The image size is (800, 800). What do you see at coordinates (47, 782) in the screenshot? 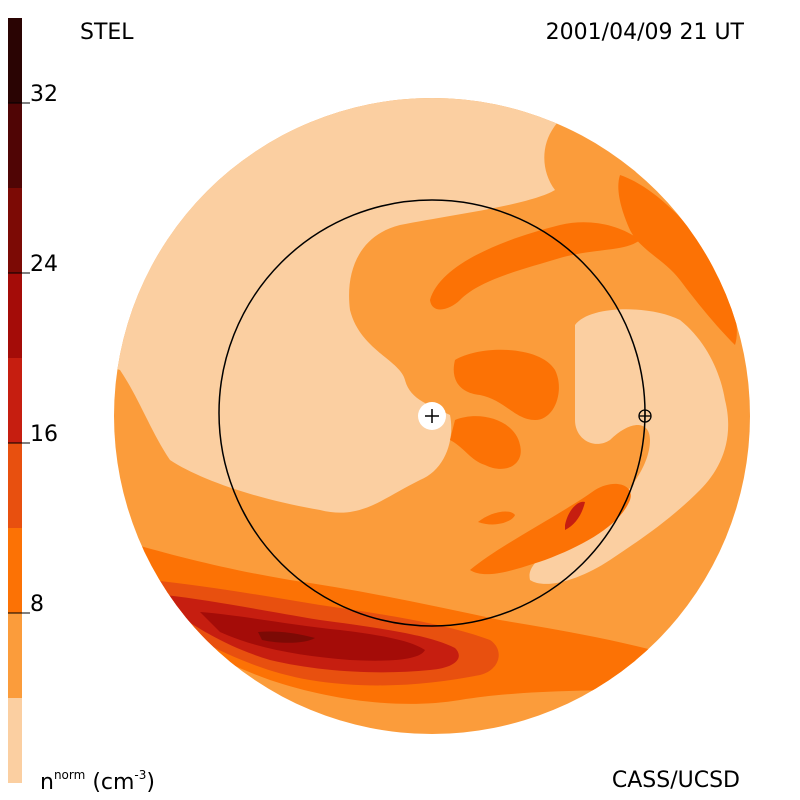
I see `colorbar-title-main: n` at bounding box center [47, 782].